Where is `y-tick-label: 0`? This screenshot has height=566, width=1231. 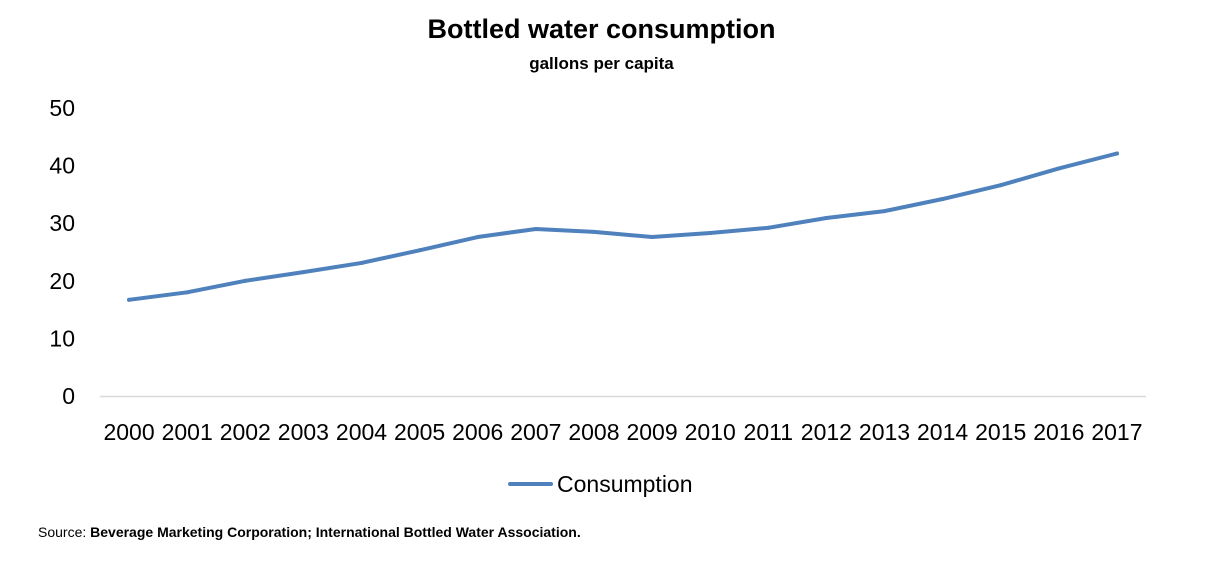
y-tick-label: 0 is located at coordinates (68, 396).